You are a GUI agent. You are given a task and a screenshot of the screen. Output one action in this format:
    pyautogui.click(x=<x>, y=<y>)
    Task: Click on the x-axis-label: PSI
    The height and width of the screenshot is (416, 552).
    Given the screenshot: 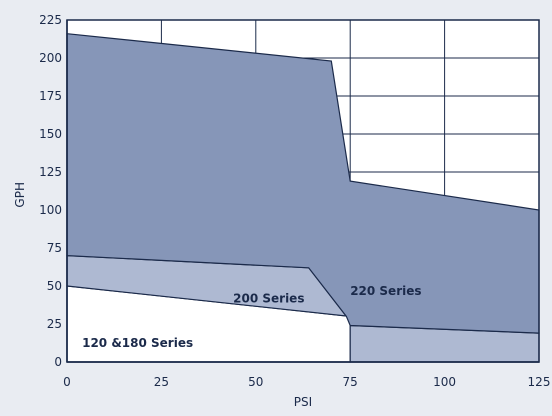 What is the action you would take?
    pyautogui.click(x=303, y=402)
    